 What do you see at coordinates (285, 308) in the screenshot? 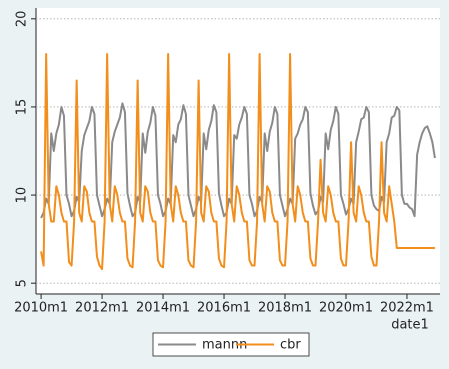
I see `x-tick-label: 2018m1` at bounding box center [285, 308].